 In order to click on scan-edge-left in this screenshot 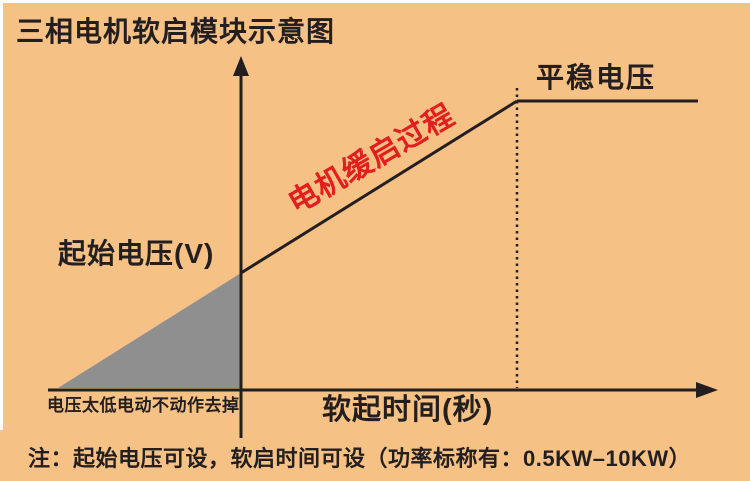, I will do `click(1, 215)`.